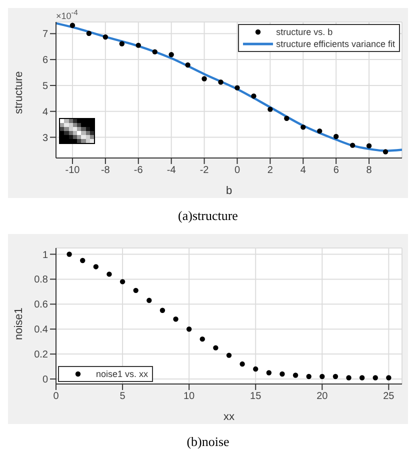 The image size is (418, 470). I want to click on x-tick-label: -2, so click(205, 170).